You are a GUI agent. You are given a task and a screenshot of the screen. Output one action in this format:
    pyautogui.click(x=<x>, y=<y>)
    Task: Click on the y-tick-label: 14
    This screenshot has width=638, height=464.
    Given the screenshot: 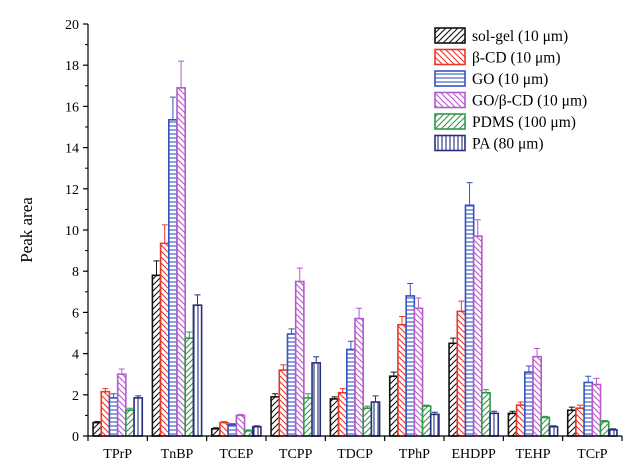 What is the action you would take?
    pyautogui.click(x=72, y=149)
    